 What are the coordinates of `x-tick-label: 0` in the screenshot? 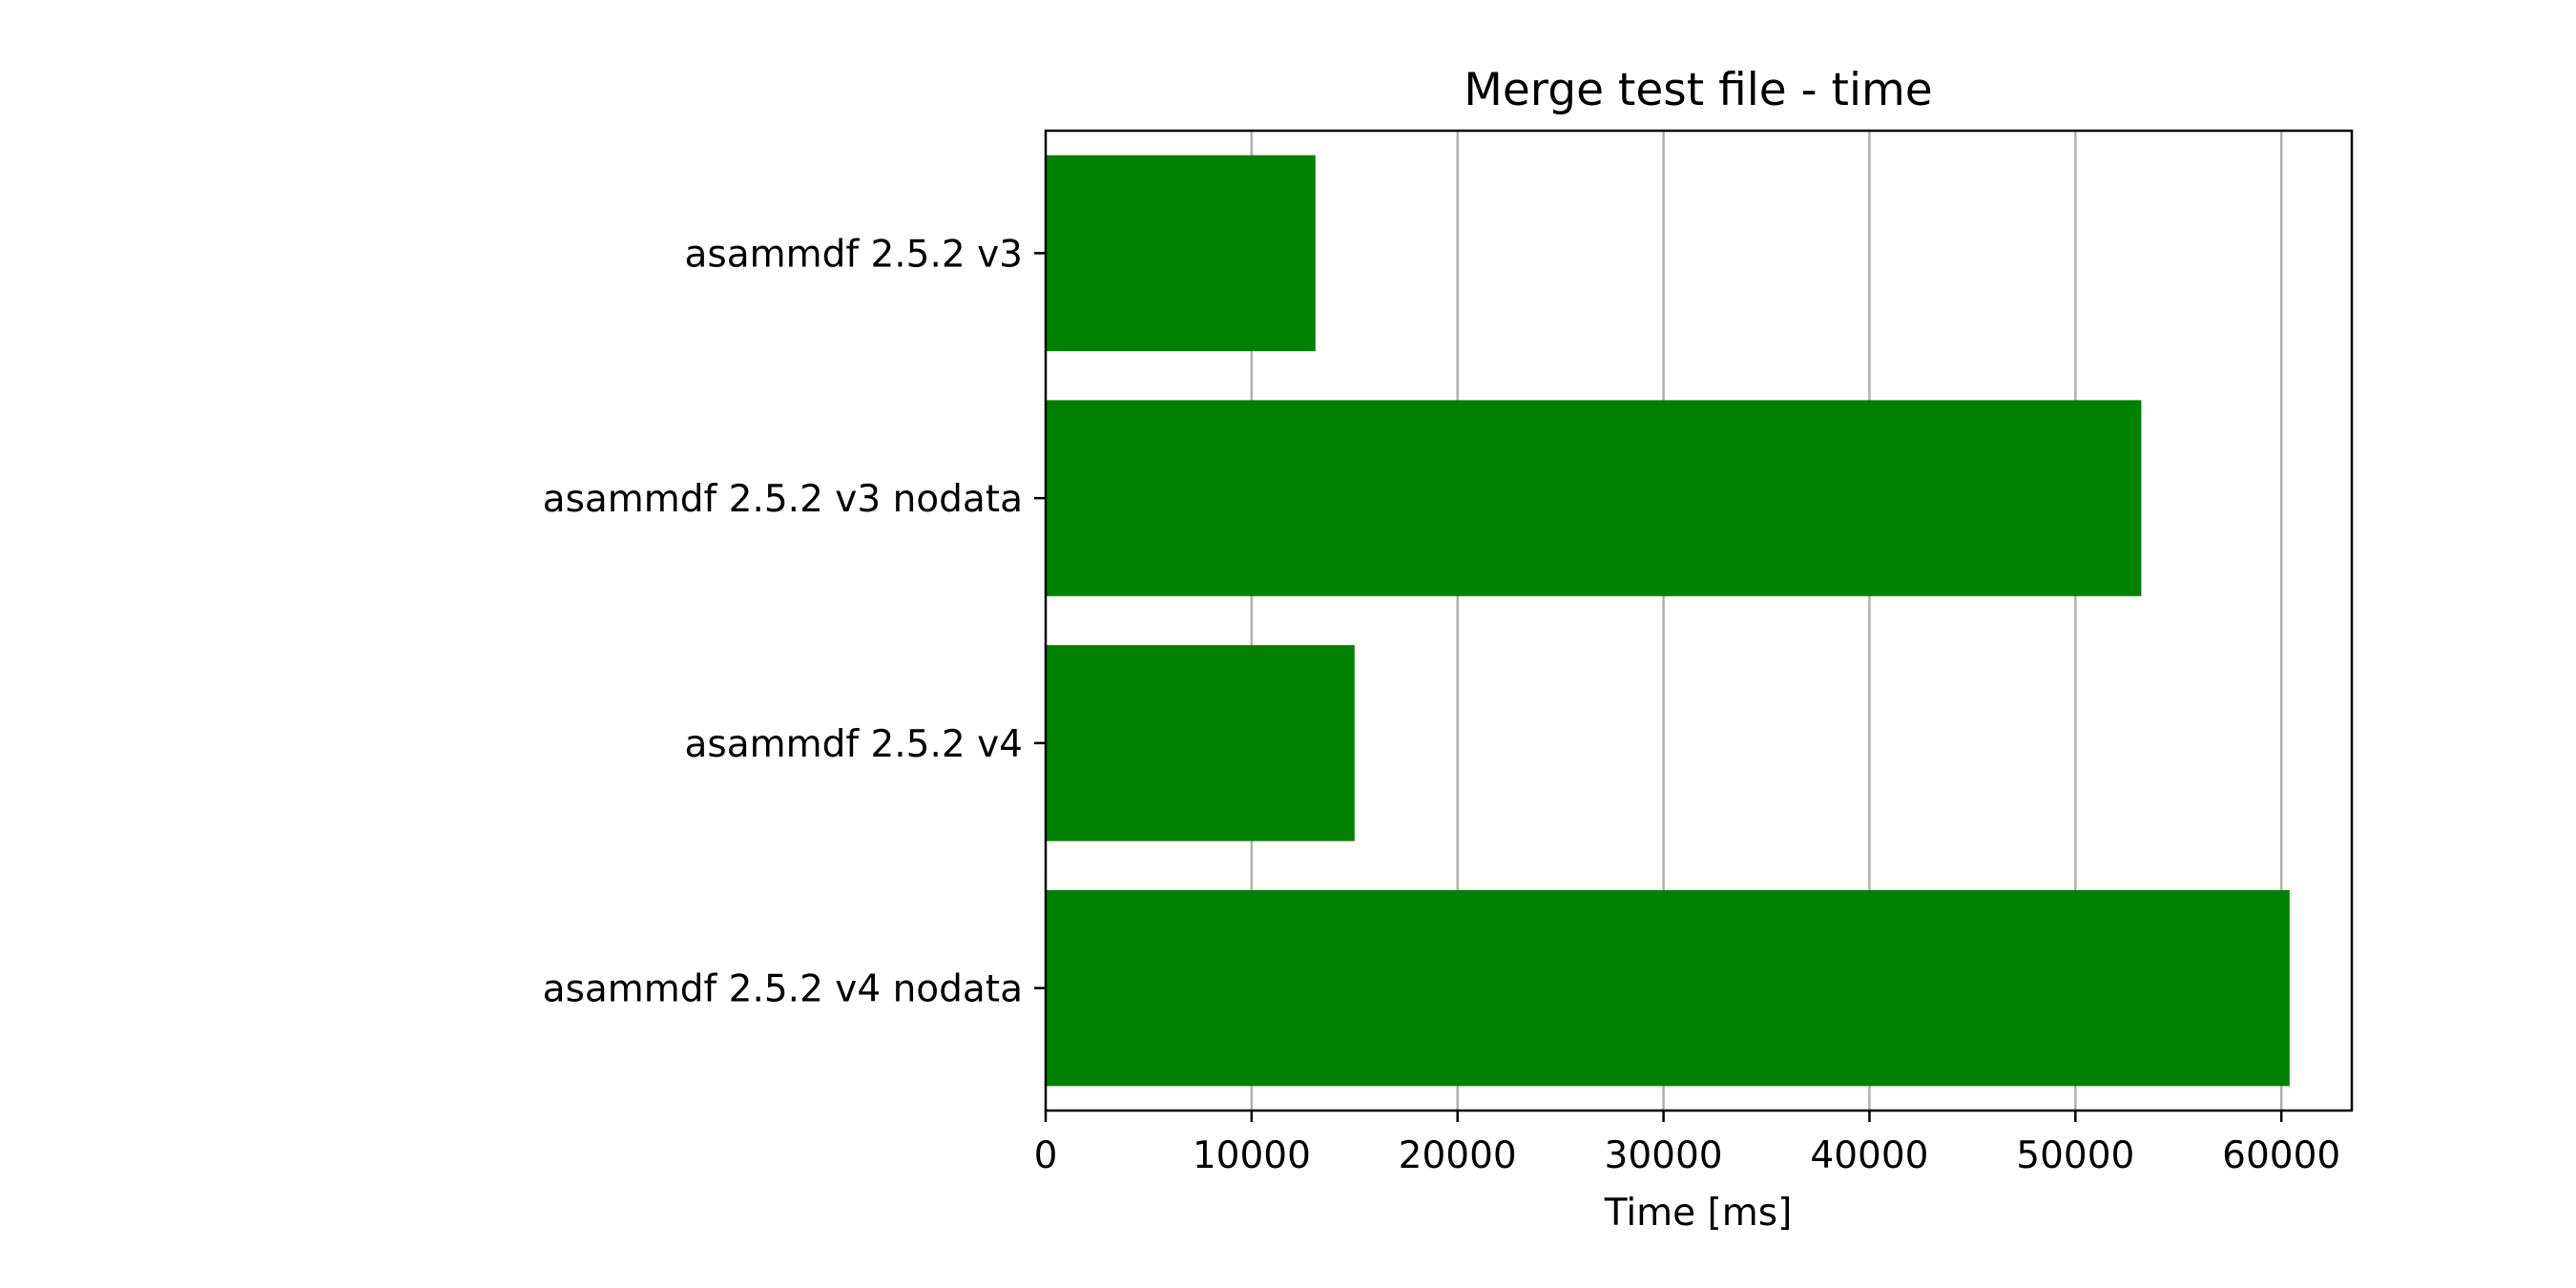 It's located at (1046, 1155).